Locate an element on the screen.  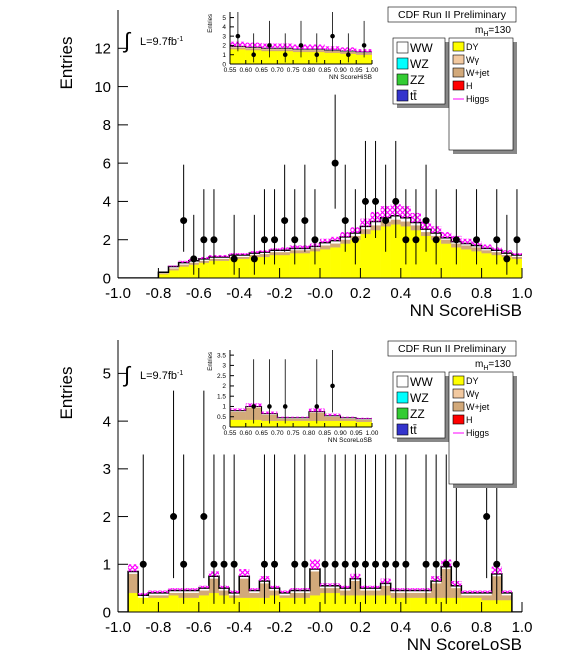
legend-label: WW is located at coordinates (421, 382).